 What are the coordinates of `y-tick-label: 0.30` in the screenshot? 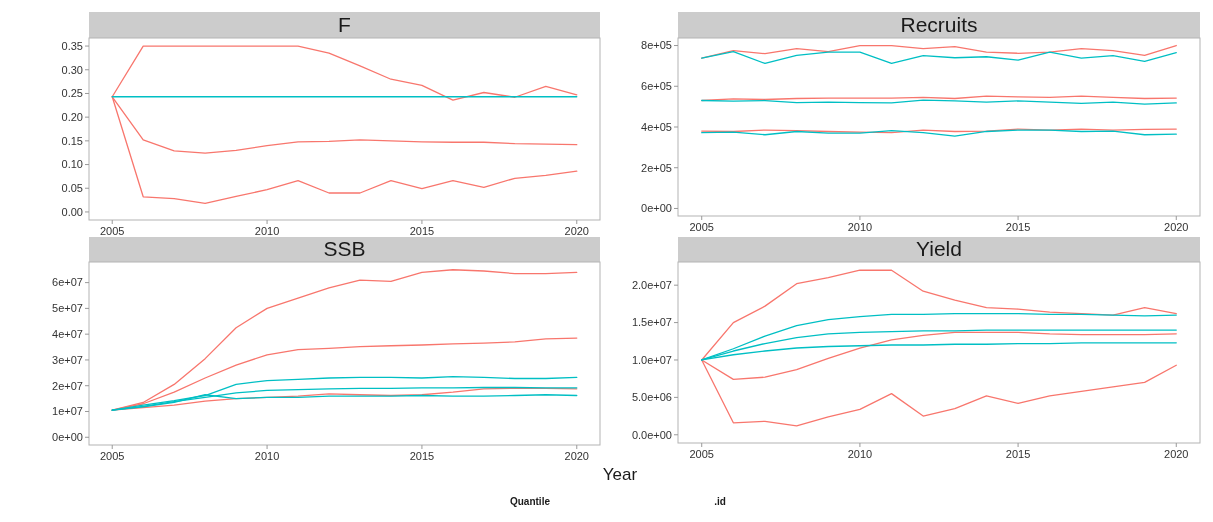 It's located at (72, 69).